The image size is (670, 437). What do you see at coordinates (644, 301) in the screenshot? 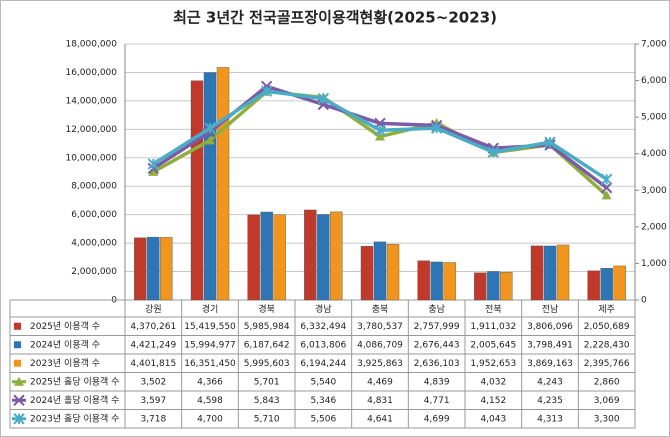
I see `y2-tick-label: 0` at bounding box center [644, 301].